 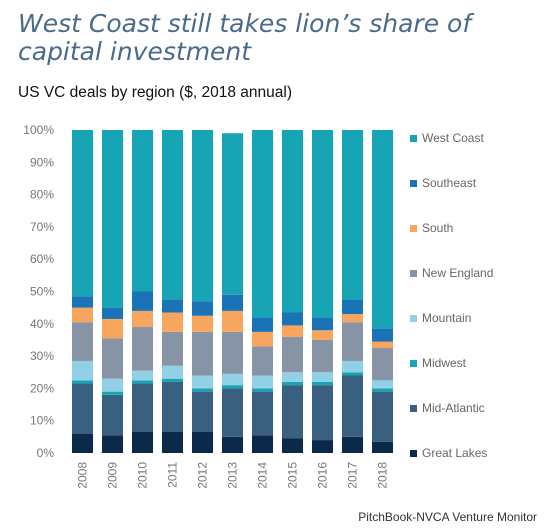 I want to click on x-tick-label: 2017, so click(x=353, y=475).